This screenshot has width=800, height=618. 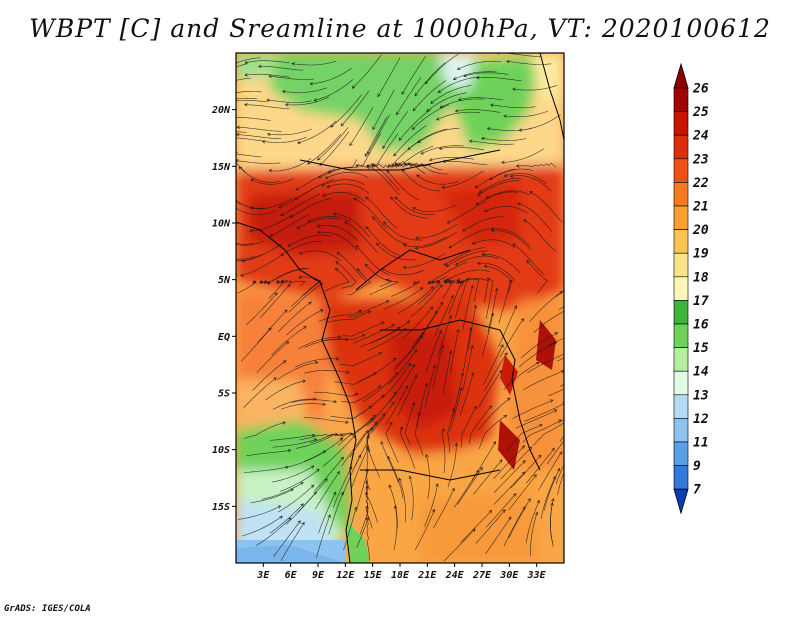 What do you see at coordinates (318, 575) in the screenshot?
I see `lon-tick-label: 9E` at bounding box center [318, 575].